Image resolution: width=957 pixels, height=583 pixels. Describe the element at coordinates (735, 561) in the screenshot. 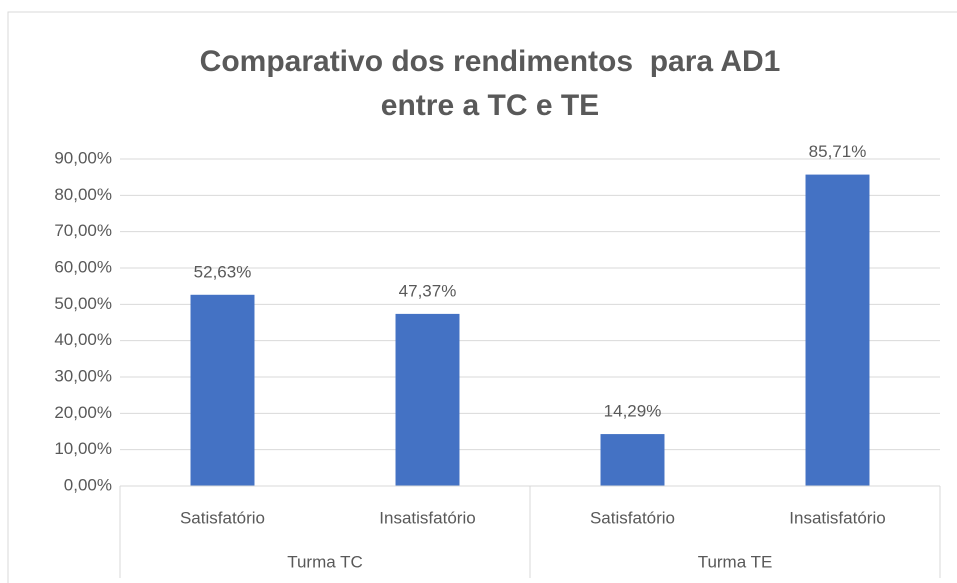

I see `group-label: Turma TE` at that location.